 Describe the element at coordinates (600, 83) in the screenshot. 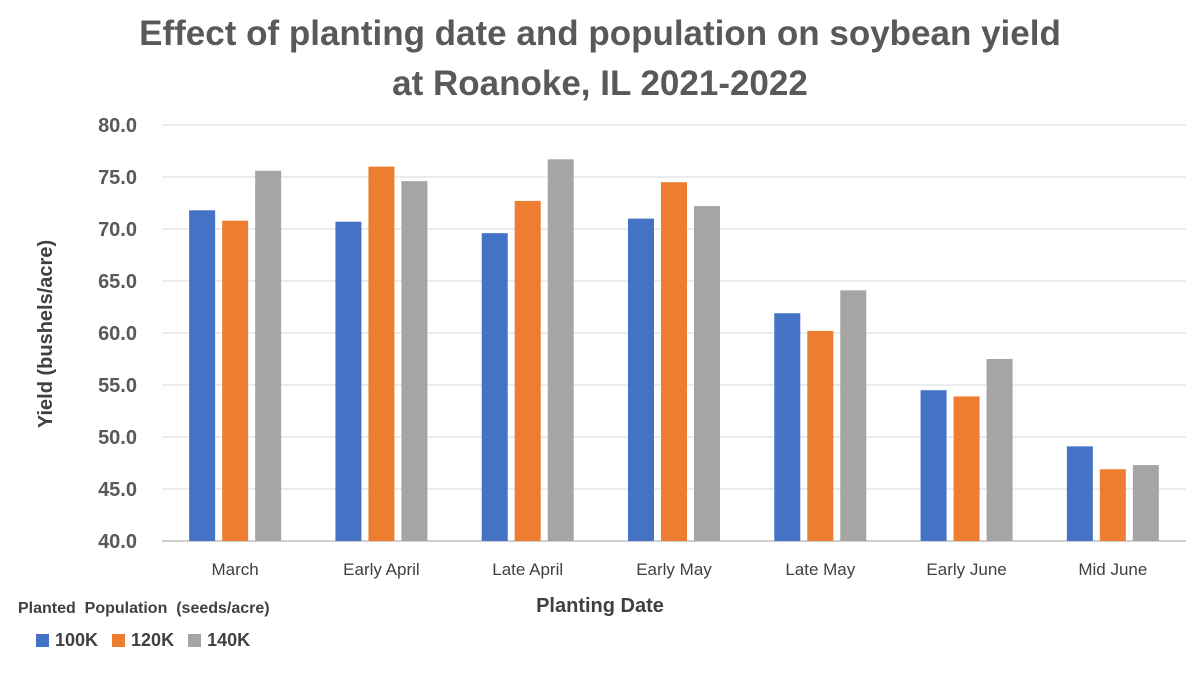

I see `chart-subtitle: at Roanoke, IL 2021-2022` at that location.